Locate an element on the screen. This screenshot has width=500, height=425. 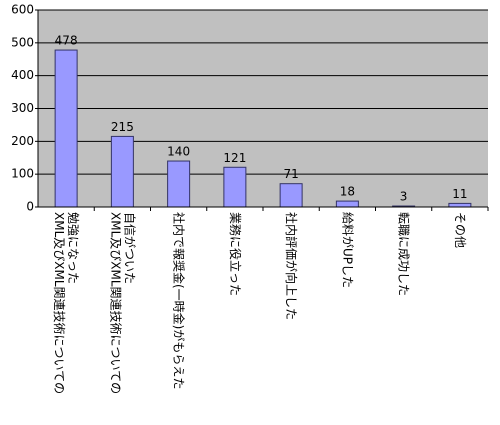
value-label: 3 is located at coordinates (404, 197).